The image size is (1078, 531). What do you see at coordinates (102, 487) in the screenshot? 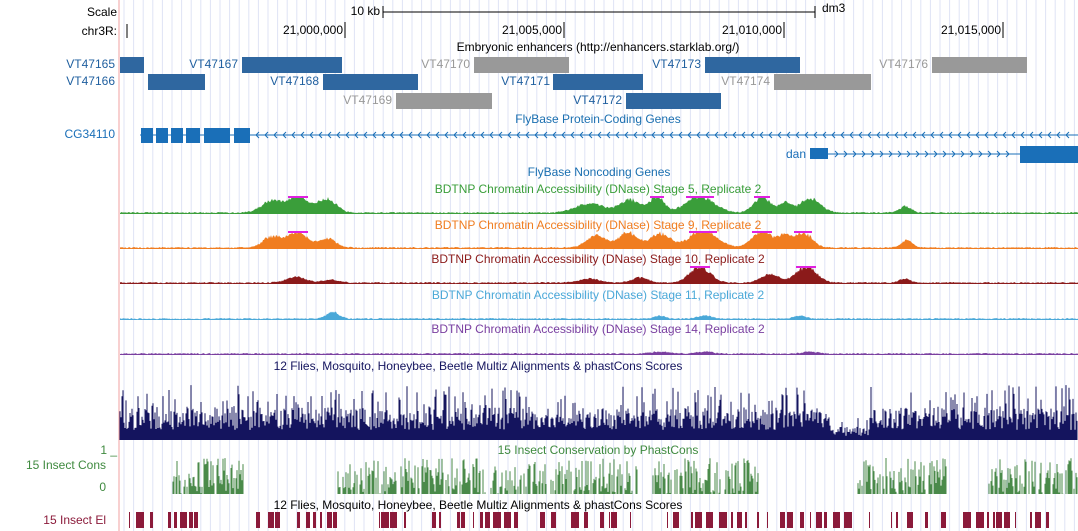
I see `axis-label: 0` at bounding box center [102, 487].